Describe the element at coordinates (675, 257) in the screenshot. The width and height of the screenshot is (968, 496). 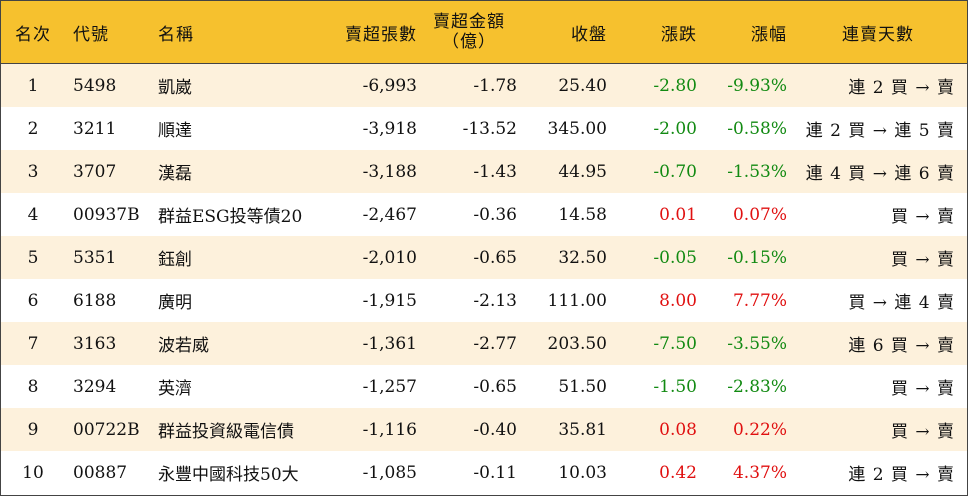
I see `change-cell: -0.05` at that location.